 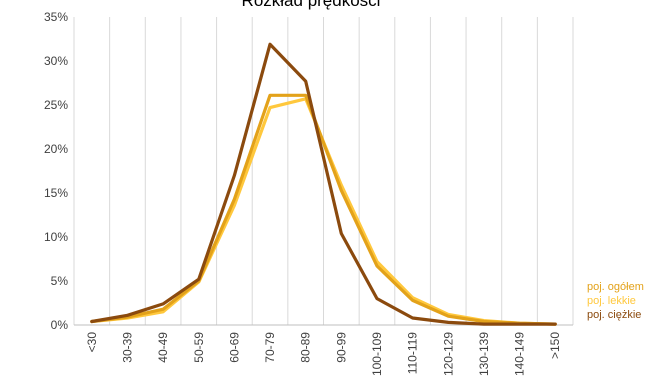 I want to click on x-tick-label: 110-119, so click(x=413, y=353).